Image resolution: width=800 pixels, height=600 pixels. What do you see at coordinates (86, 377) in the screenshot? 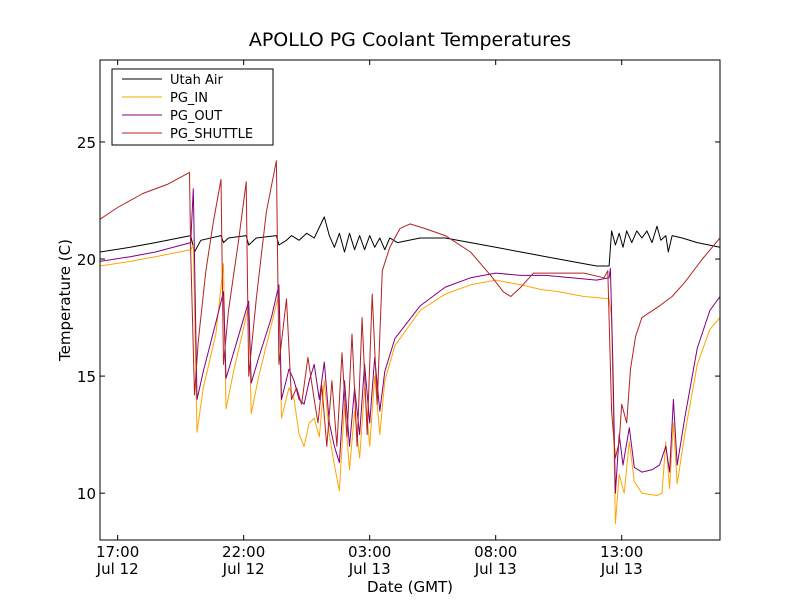
I see `y-tick-label: 15` at bounding box center [86, 377].